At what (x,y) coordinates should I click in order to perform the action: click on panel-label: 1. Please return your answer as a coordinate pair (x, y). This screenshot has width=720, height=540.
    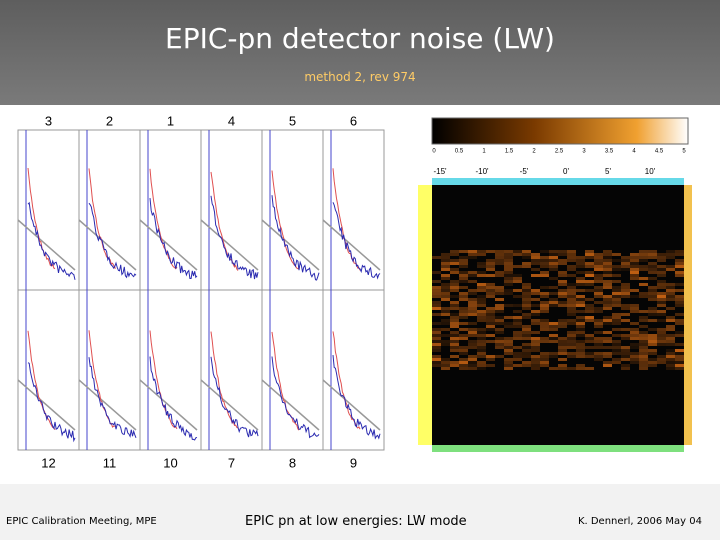
    Looking at the image, I should click on (170, 120).